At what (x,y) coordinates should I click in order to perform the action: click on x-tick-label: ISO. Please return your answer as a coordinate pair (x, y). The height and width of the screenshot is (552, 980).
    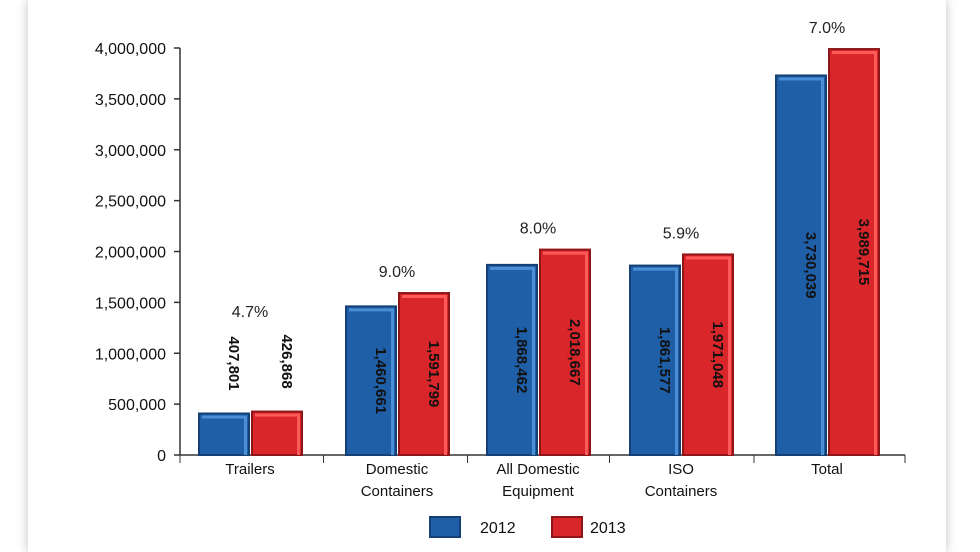
    Looking at the image, I should click on (681, 469).